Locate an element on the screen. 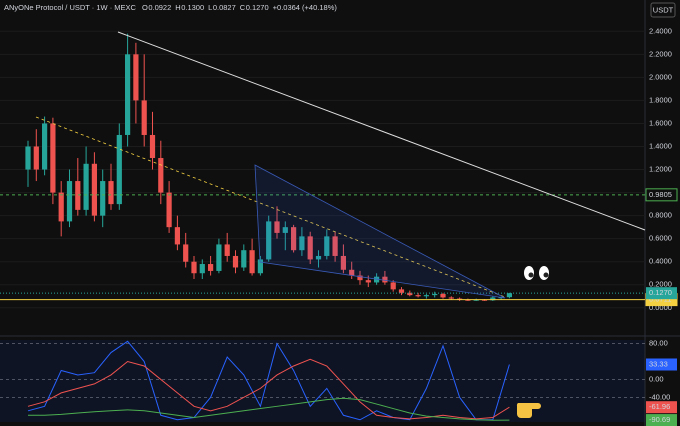 This screenshot has width=680, height=426. y-tick-label: 0.4000 is located at coordinates (660, 261).